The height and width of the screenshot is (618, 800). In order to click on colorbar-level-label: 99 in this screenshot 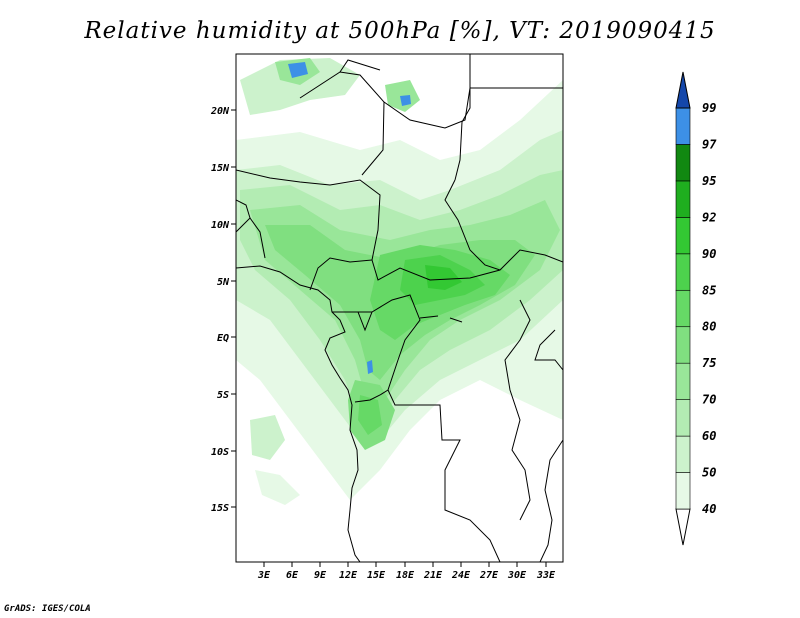, I will do `click(709, 108)`.